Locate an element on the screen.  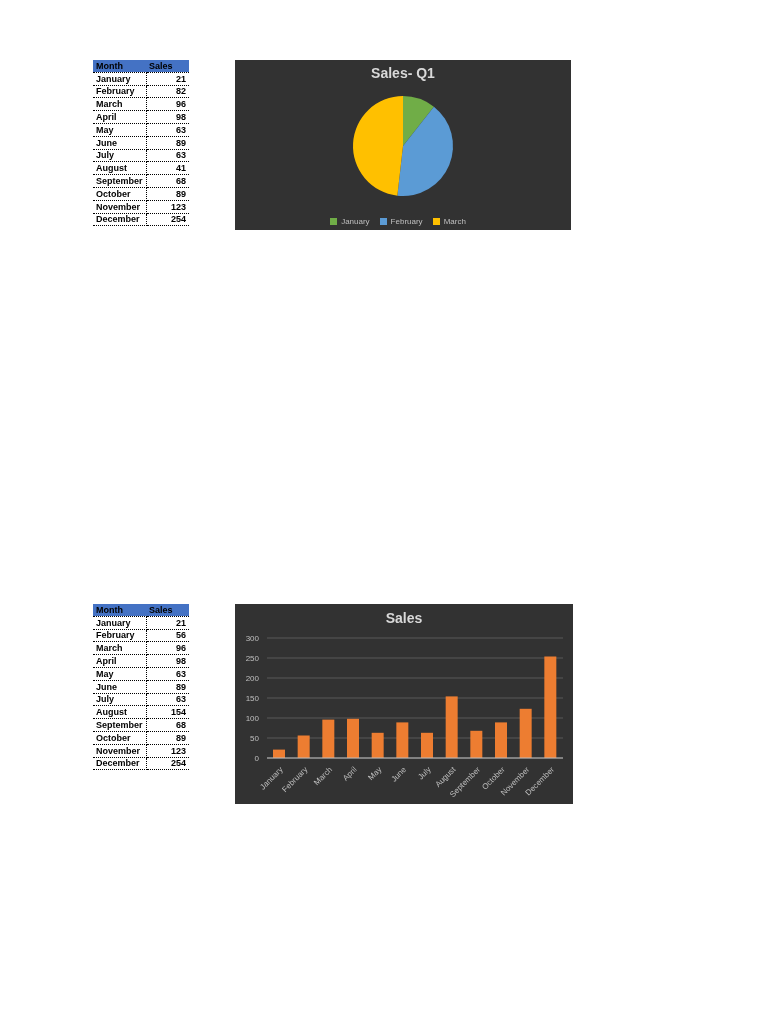
y-tick-label: 250 is located at coordinates (252, 658).